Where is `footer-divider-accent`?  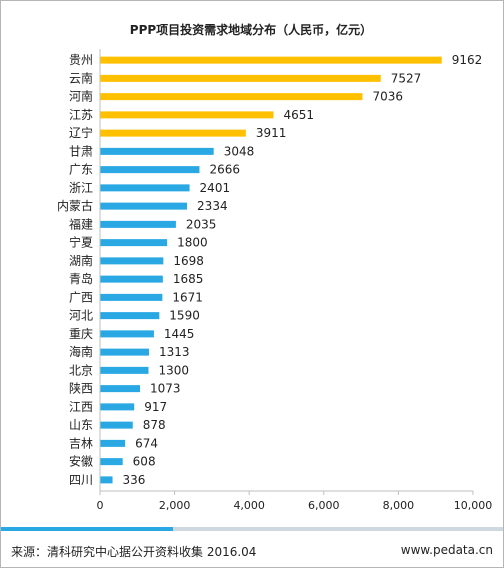
footer-divider-accent is located at coordinates (87, 529).